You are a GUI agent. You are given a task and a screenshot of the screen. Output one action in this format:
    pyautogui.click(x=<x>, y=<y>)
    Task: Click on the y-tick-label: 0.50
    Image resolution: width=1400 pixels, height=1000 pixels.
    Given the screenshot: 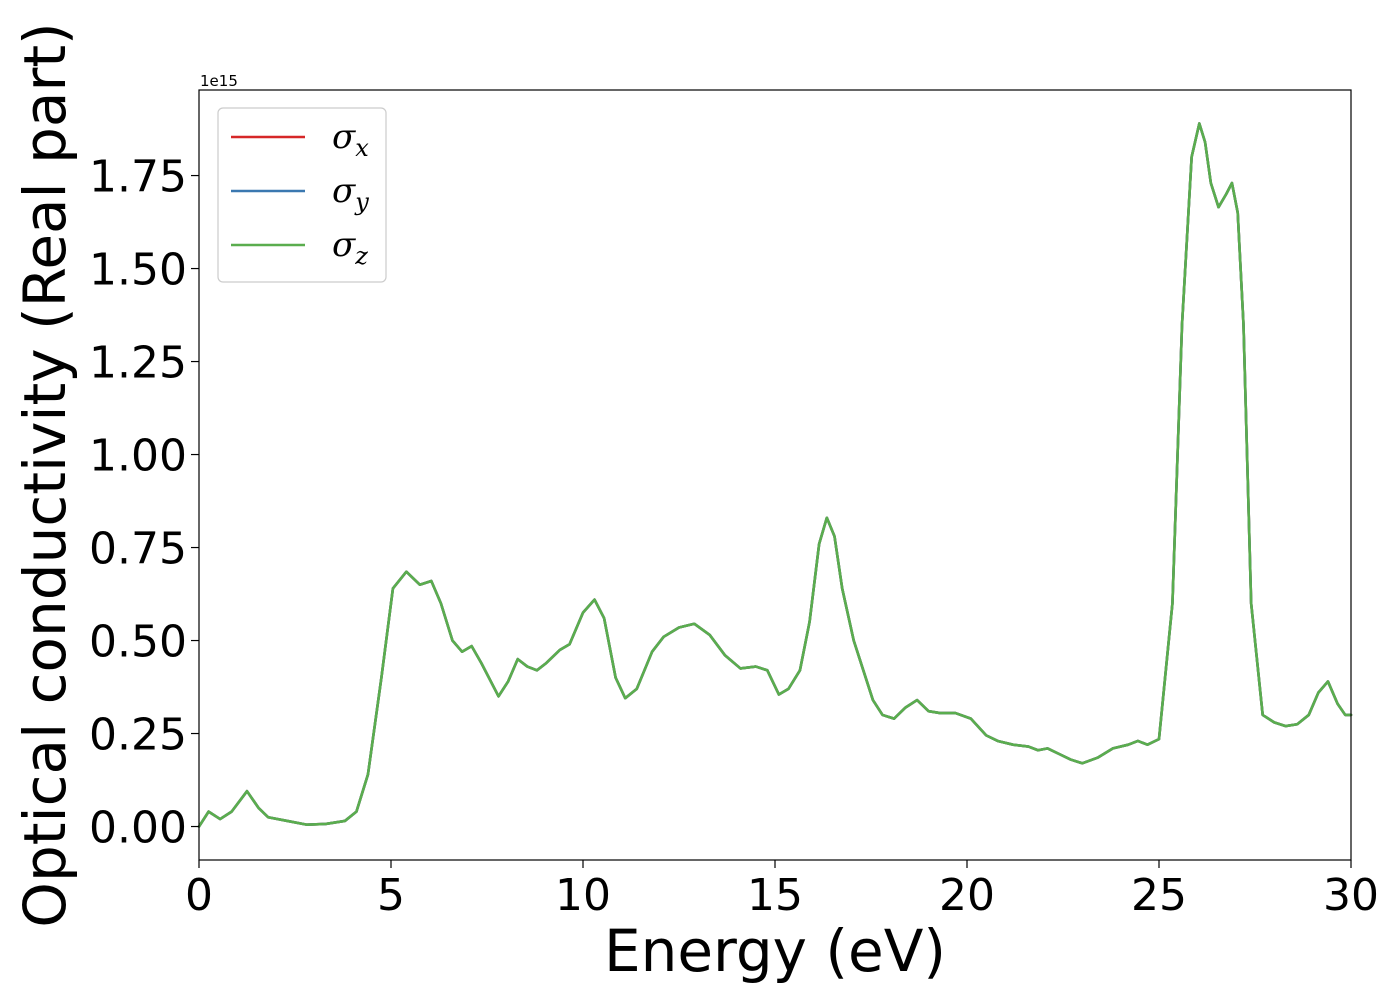 What is the action you would take?
    pyautogui.click(x=138, y=642)
    